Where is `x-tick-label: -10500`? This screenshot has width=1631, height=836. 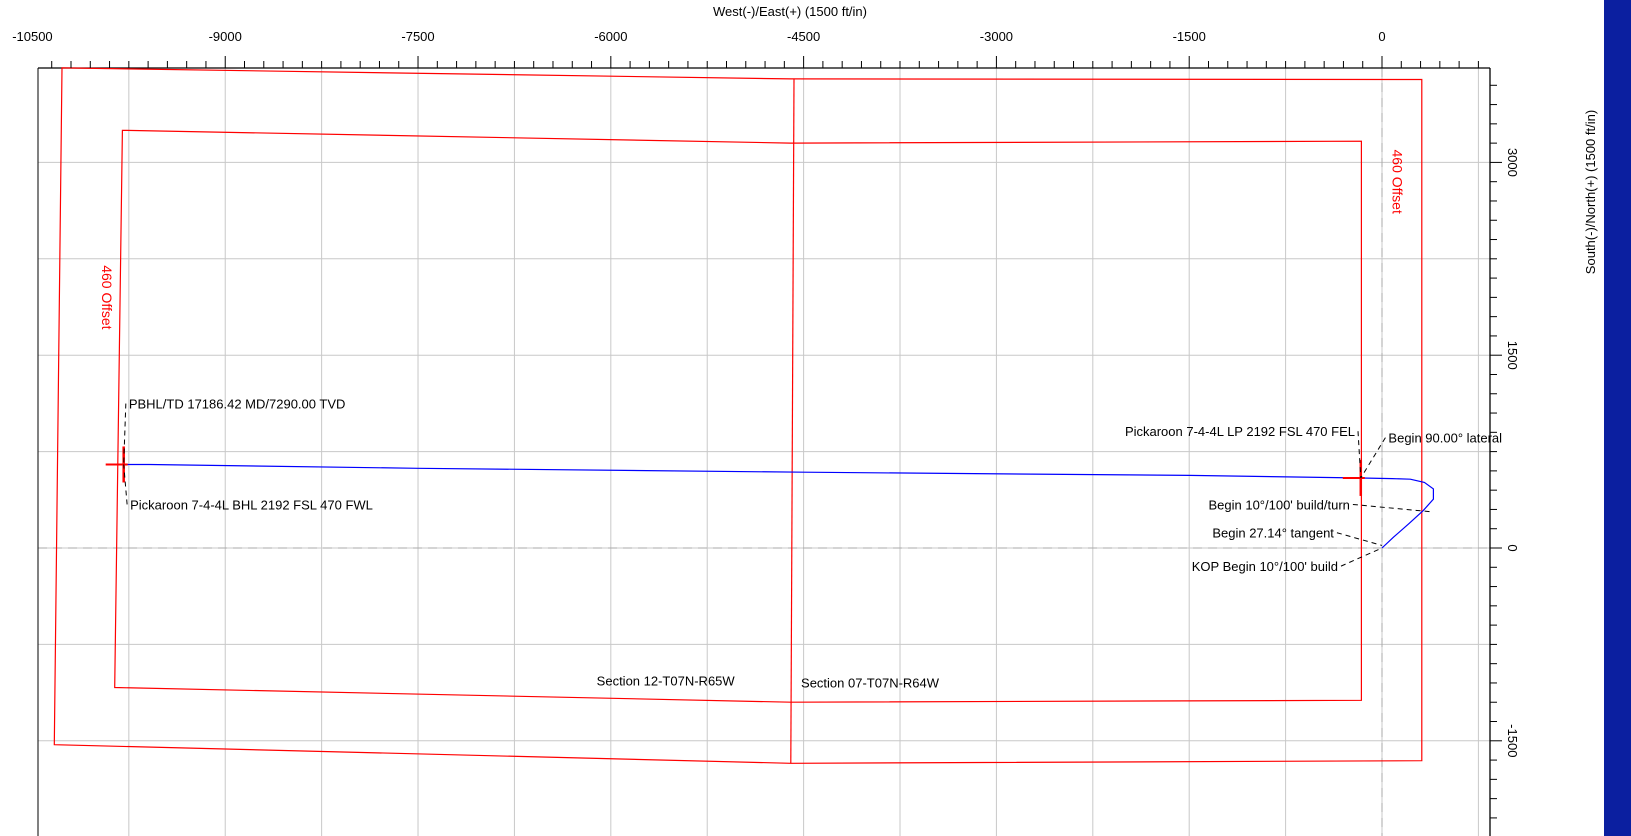 x-tick-label: -10500 is located at coordinates (32, 36).